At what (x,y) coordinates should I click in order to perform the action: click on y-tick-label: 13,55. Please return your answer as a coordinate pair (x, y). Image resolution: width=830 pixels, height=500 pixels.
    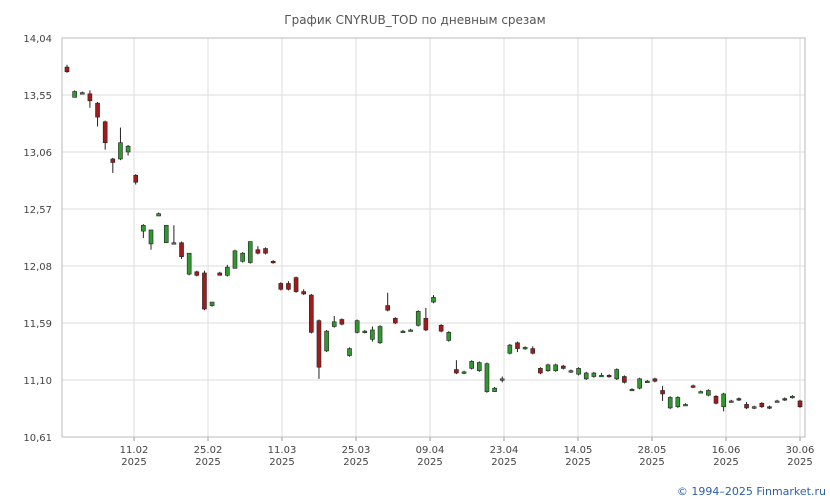
    Looking at the image, I should click on (37, 96).